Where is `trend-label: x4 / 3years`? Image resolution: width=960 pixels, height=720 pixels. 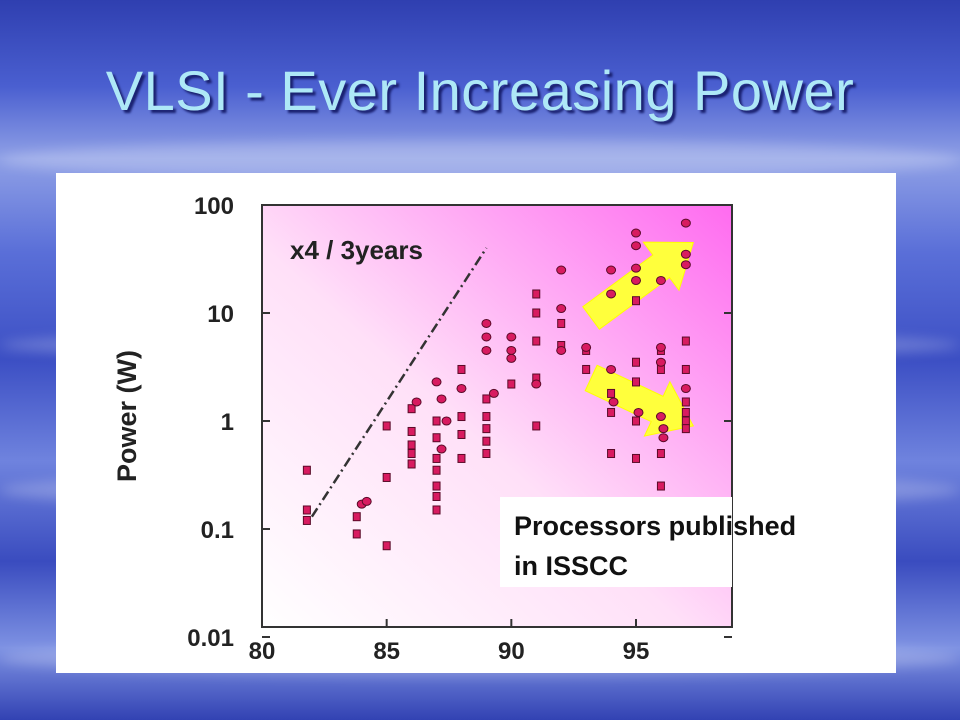
trend-label: x4 / 3years is located at coordinates (356, 250).